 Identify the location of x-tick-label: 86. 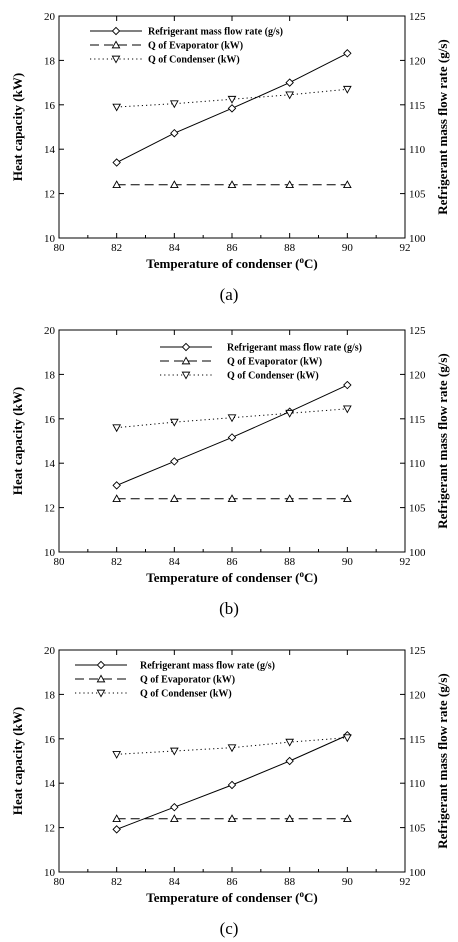
(233, 248).